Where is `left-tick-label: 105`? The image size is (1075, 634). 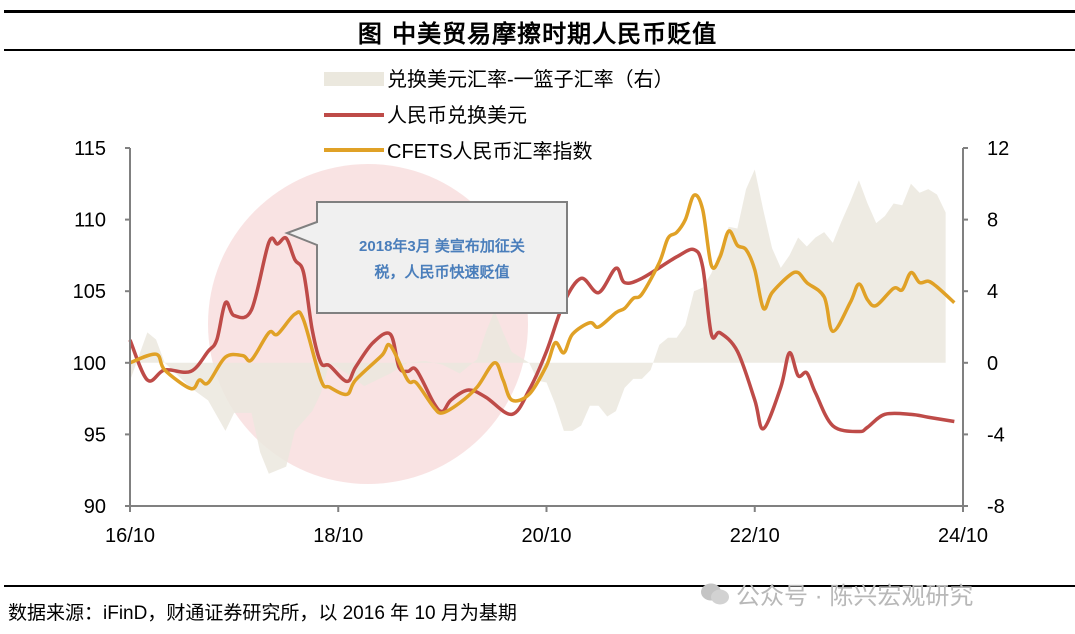
left-tick-label: 105 is located at coordinates (89, 292).